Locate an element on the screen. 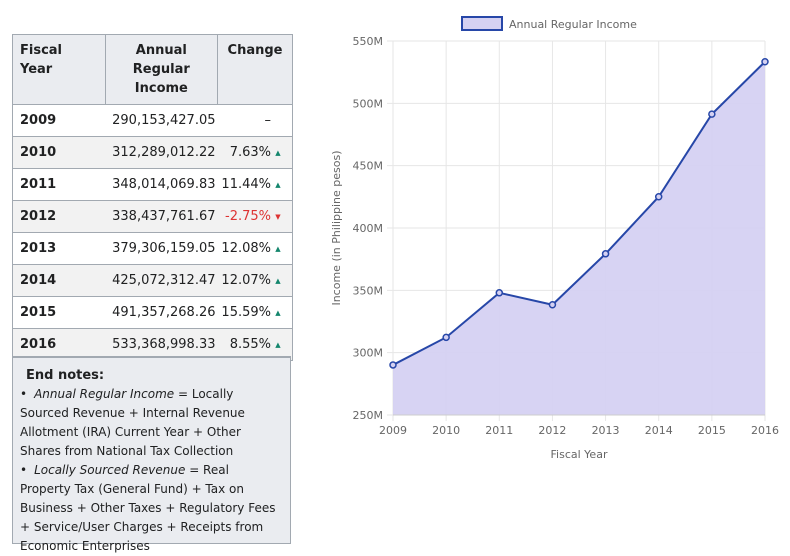 This screenshot has width=790, height=556. cell-income: 338,437,761.67 is located at coordinates (161, 216).